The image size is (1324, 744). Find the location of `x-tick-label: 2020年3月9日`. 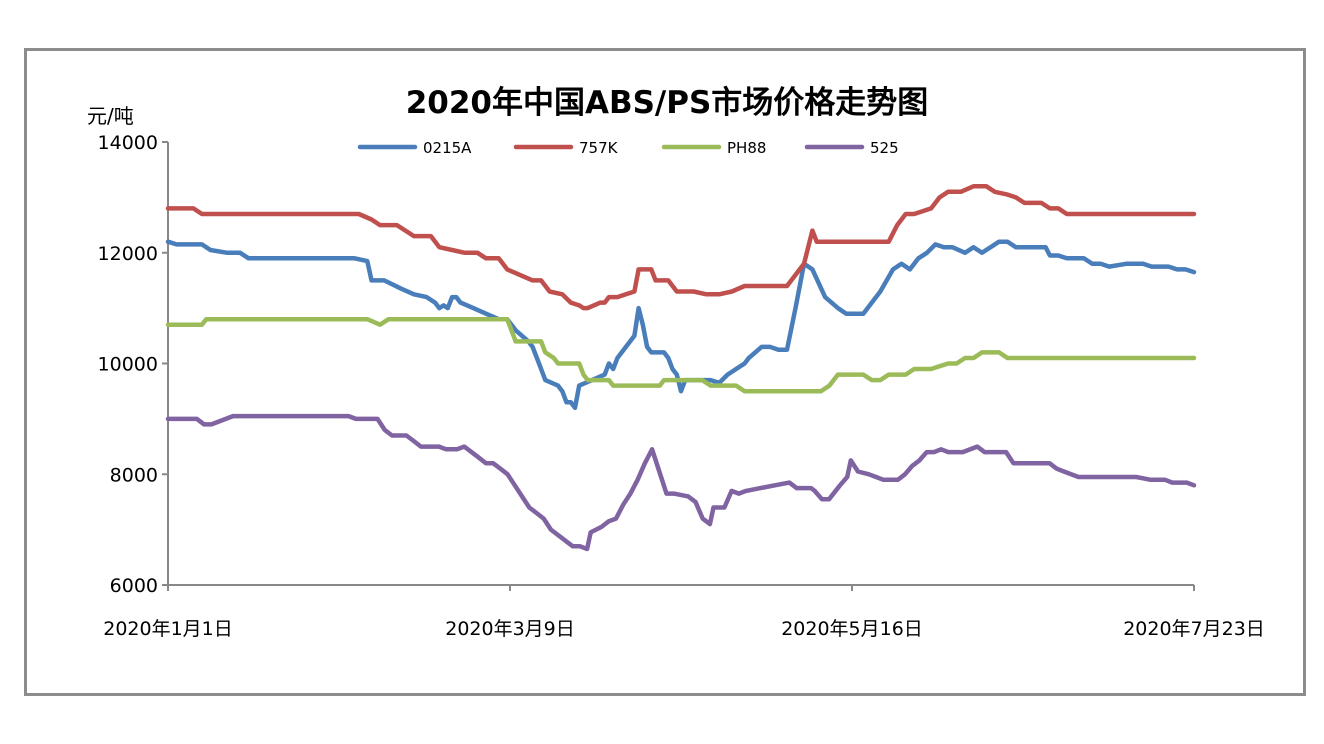

x-tick-label: 2020年3月9日 is located at coordinates (510, 629).